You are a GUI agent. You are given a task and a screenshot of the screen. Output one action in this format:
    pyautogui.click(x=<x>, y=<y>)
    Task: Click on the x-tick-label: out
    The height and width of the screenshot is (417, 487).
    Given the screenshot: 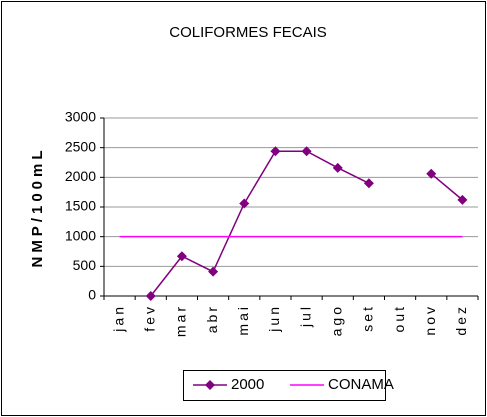 What is the action you would take?
    pyautogui.click(x=399, y=318)
    